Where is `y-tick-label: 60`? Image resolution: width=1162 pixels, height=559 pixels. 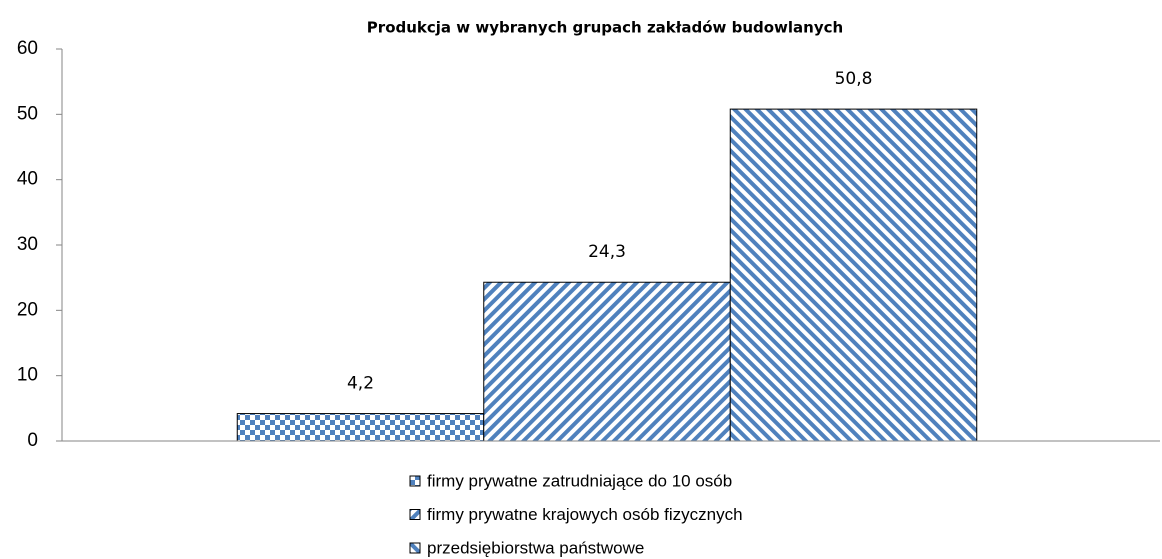 y-tick-label: 60 is located at coordinates (27, 48).